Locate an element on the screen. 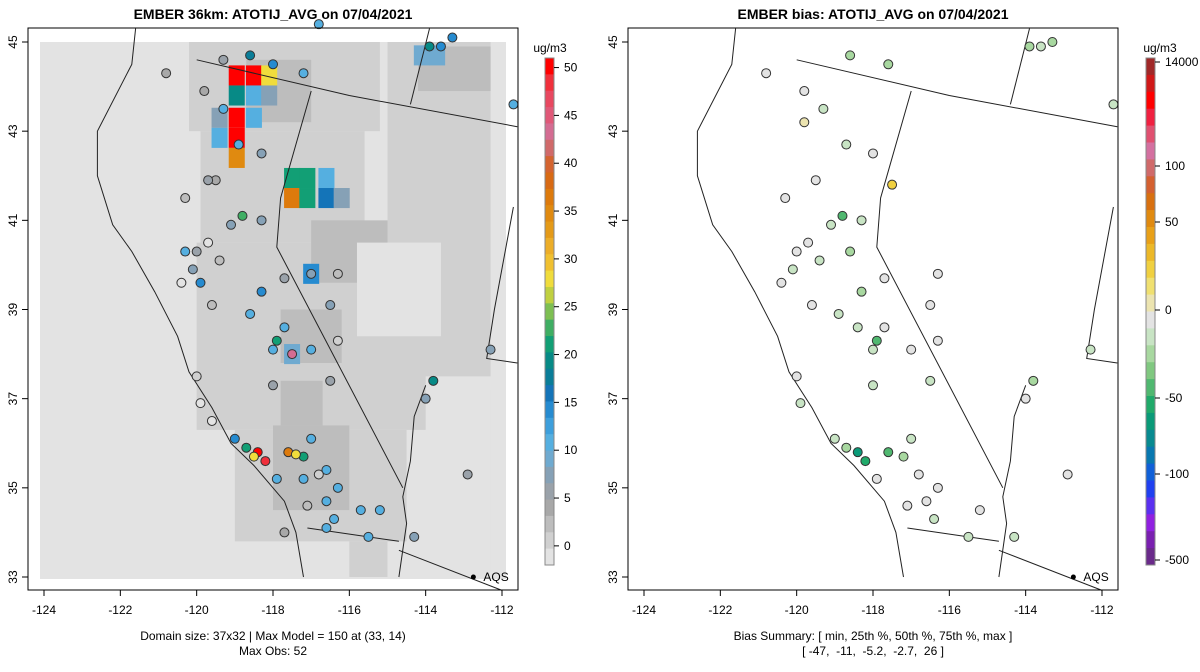 Image resolution: width=1200 pixels, height=672 pixels. colorbar-tick-label: 25 is located at coordinates (571, 307).